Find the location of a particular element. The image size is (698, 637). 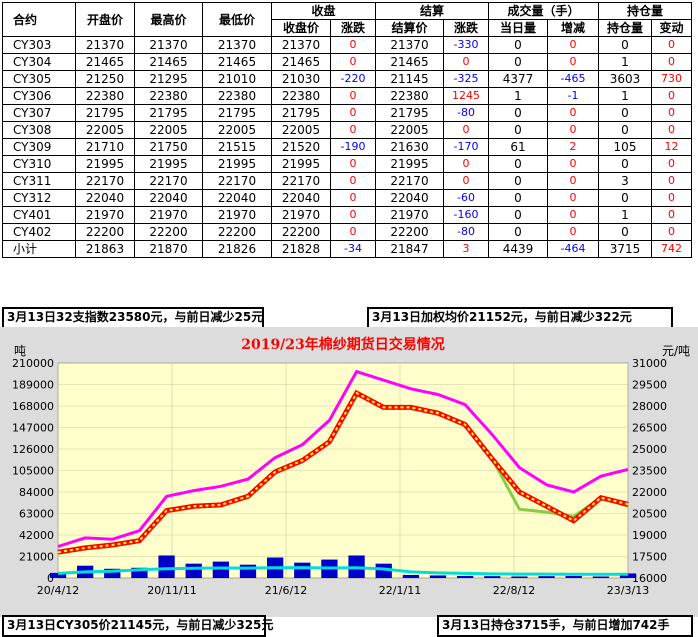

table-cell: 4377 is located at coordinates (518, 79).